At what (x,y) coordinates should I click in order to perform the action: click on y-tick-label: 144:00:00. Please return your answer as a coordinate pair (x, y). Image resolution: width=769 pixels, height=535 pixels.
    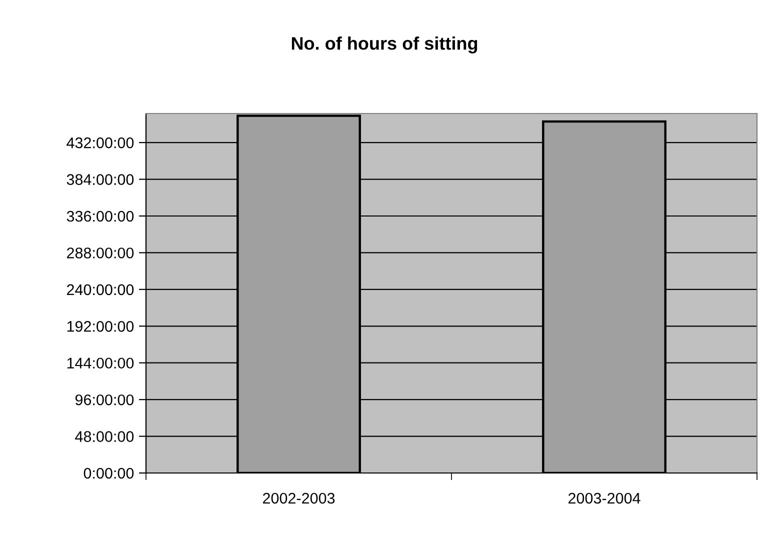
    Looking at the image, I should click on (100, 363).